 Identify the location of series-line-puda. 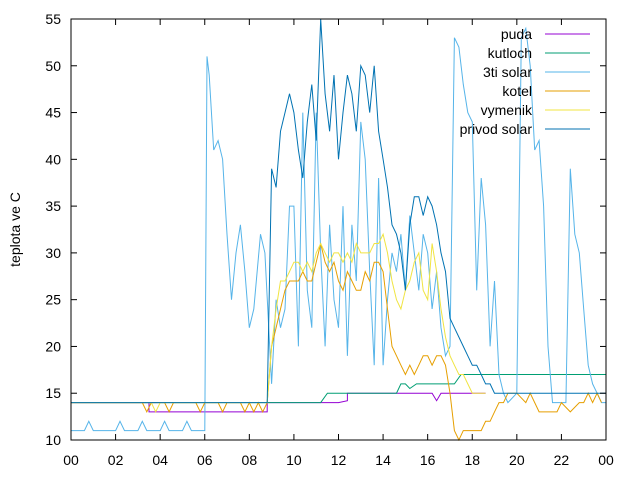
(278, 402).